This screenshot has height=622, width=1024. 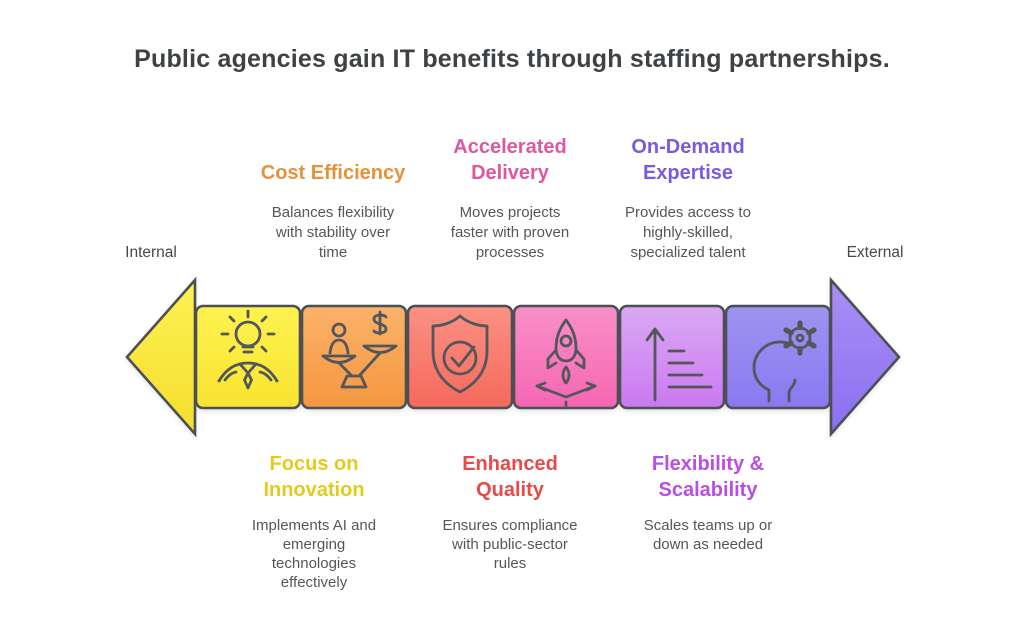 I want to click on idea-person-icon, so click(x=248, y=349).